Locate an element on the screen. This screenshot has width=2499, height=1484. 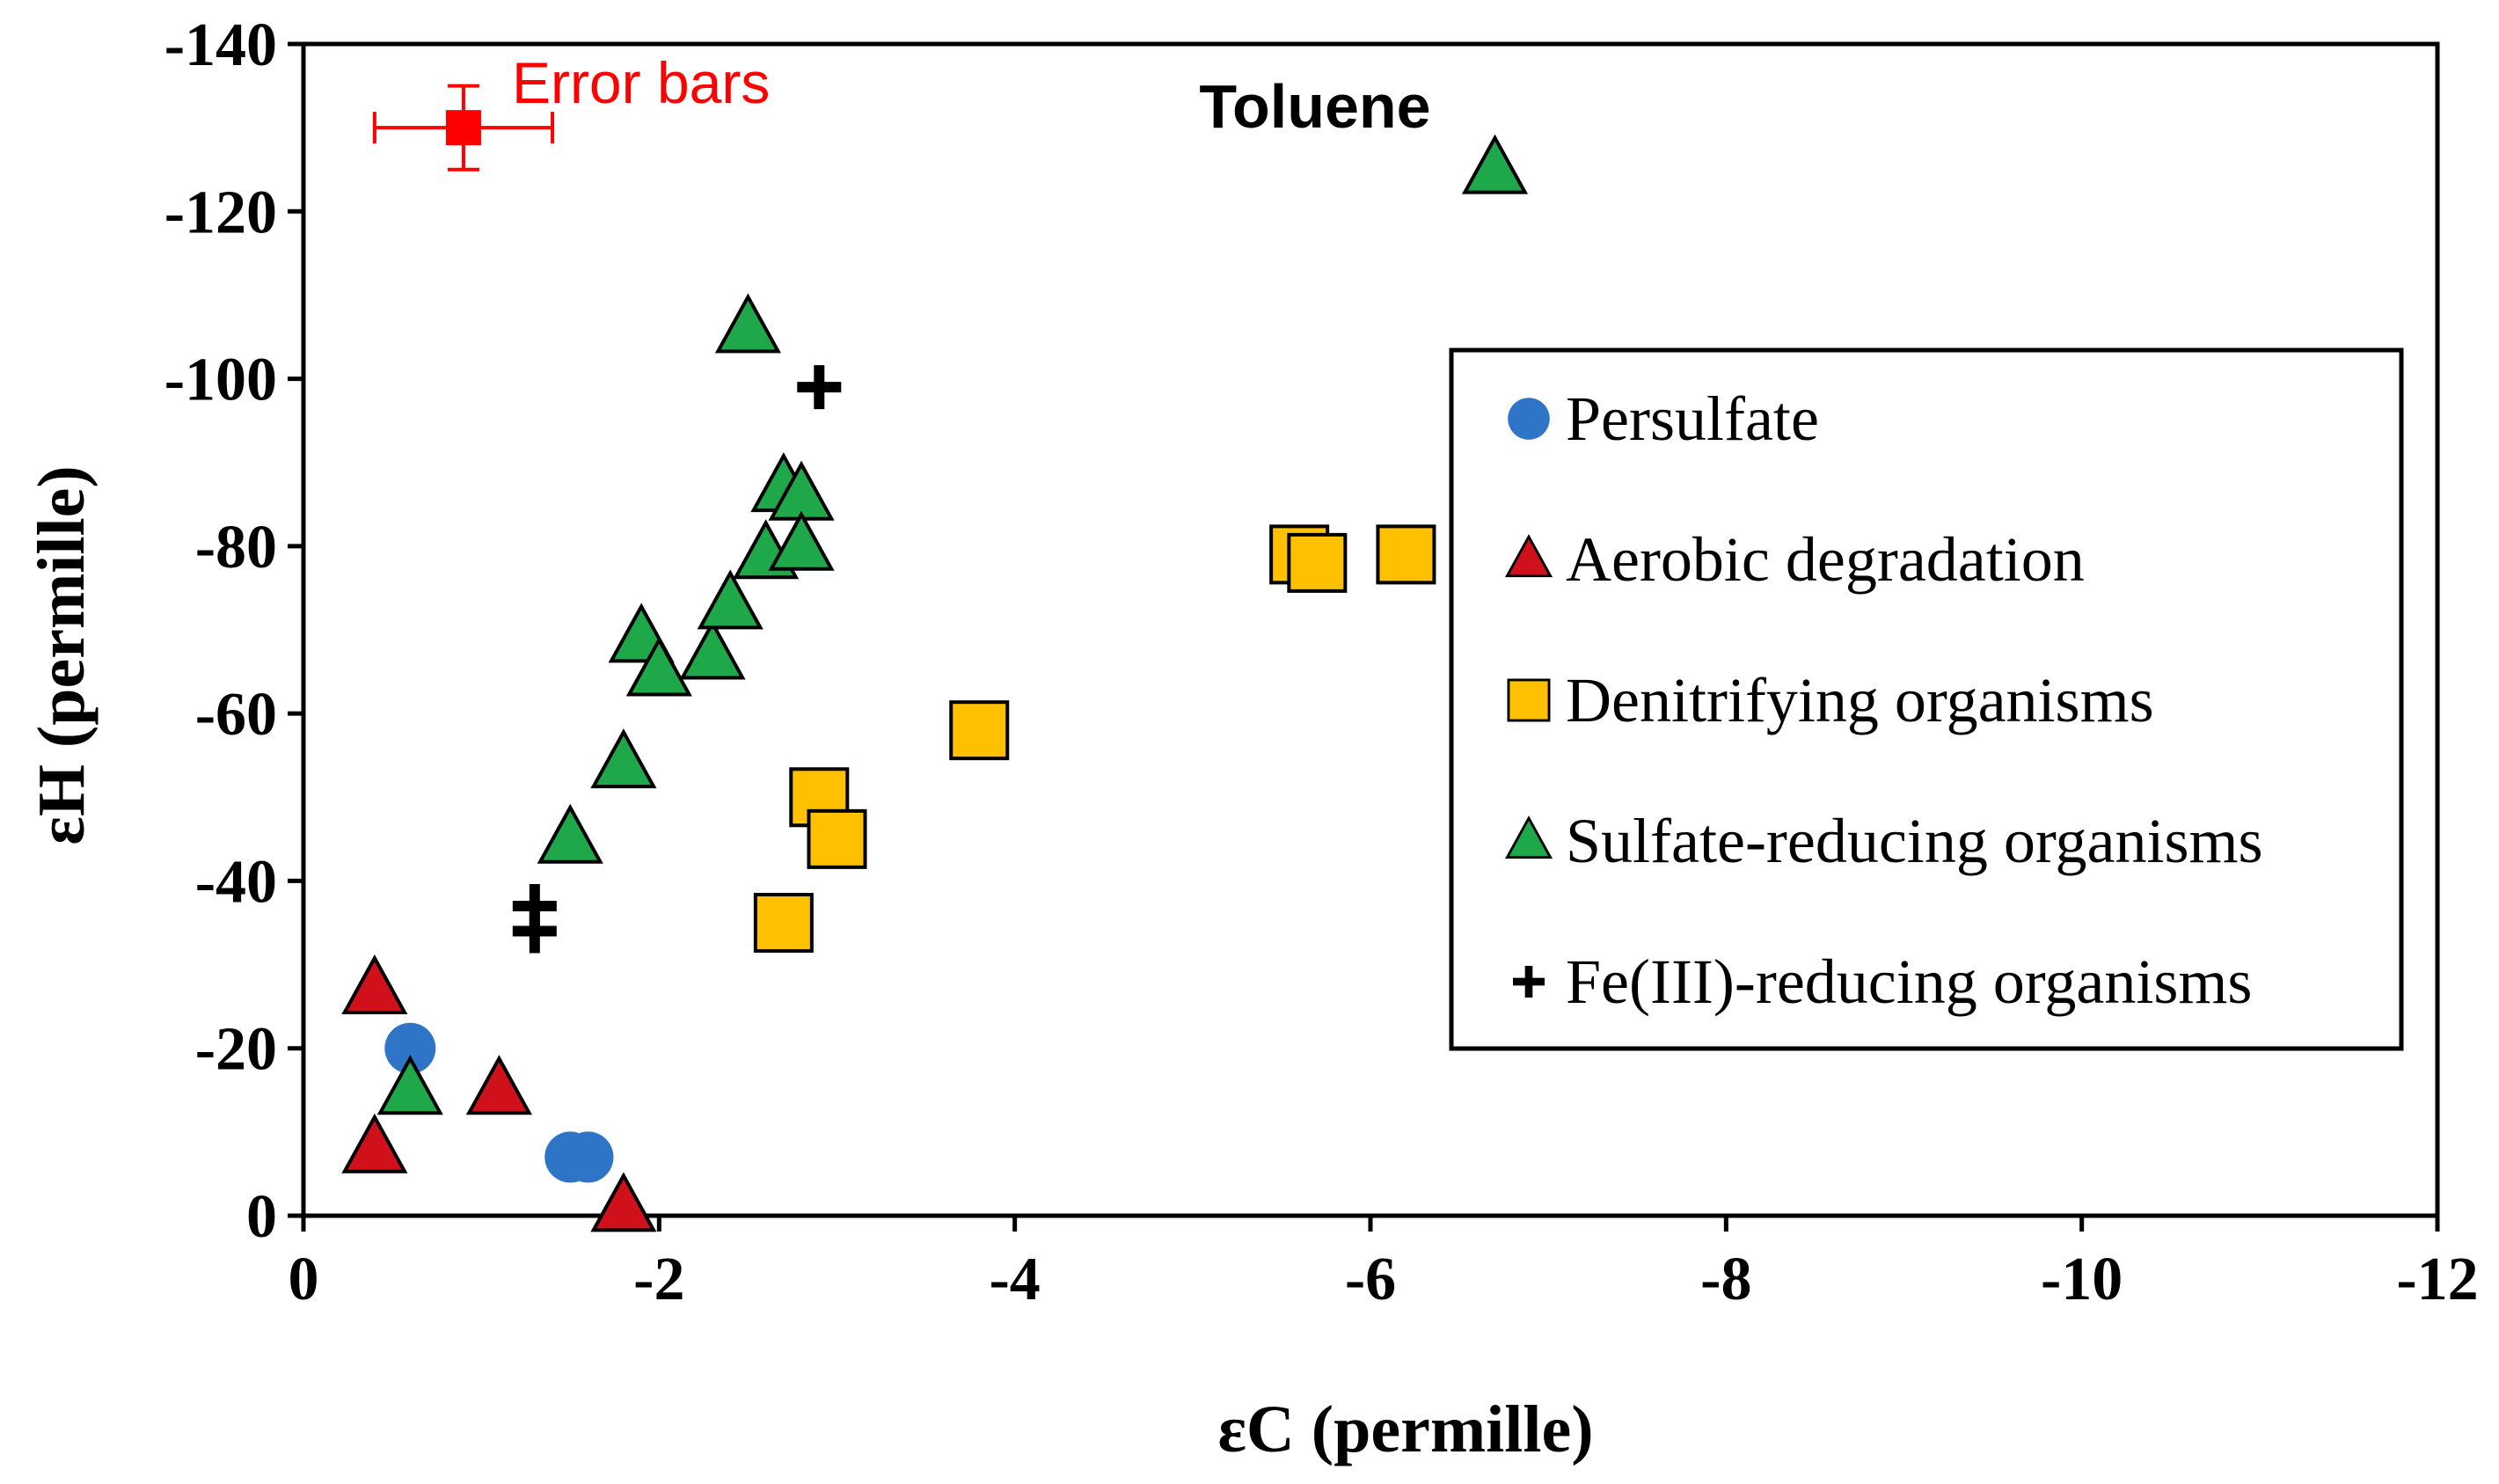
series-fe-iii-reducing-organisms is located at coordinates (677, 659).